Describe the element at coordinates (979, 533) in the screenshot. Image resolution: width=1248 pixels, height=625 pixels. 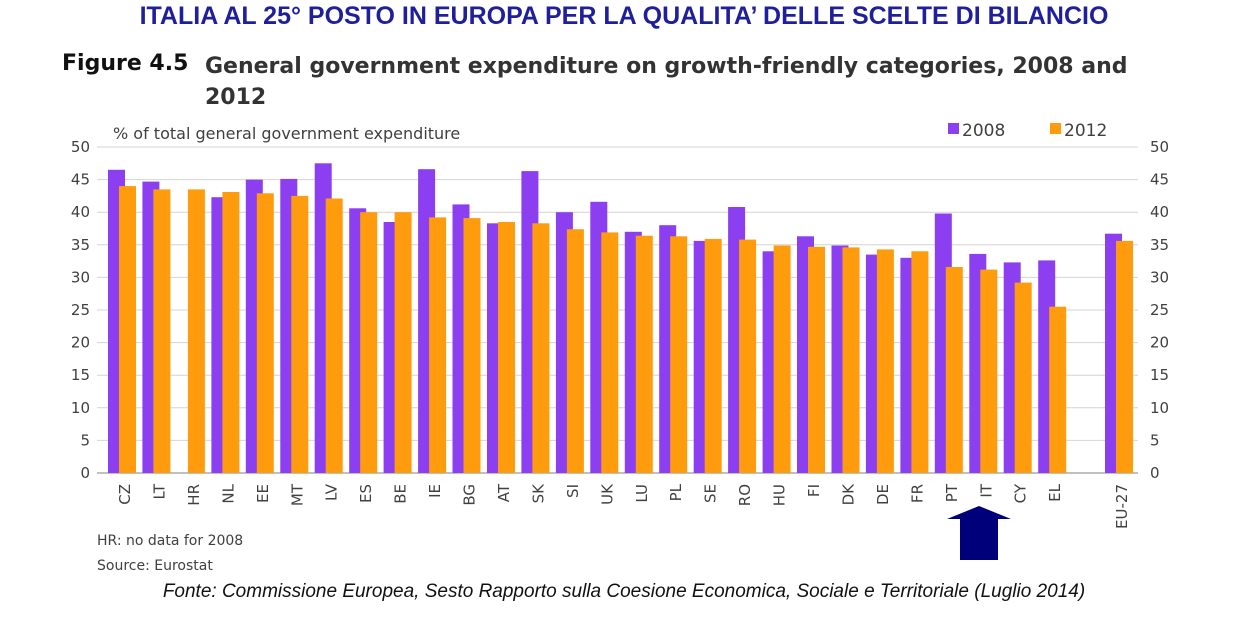
I see `highlight-arrow-icon` at that location.